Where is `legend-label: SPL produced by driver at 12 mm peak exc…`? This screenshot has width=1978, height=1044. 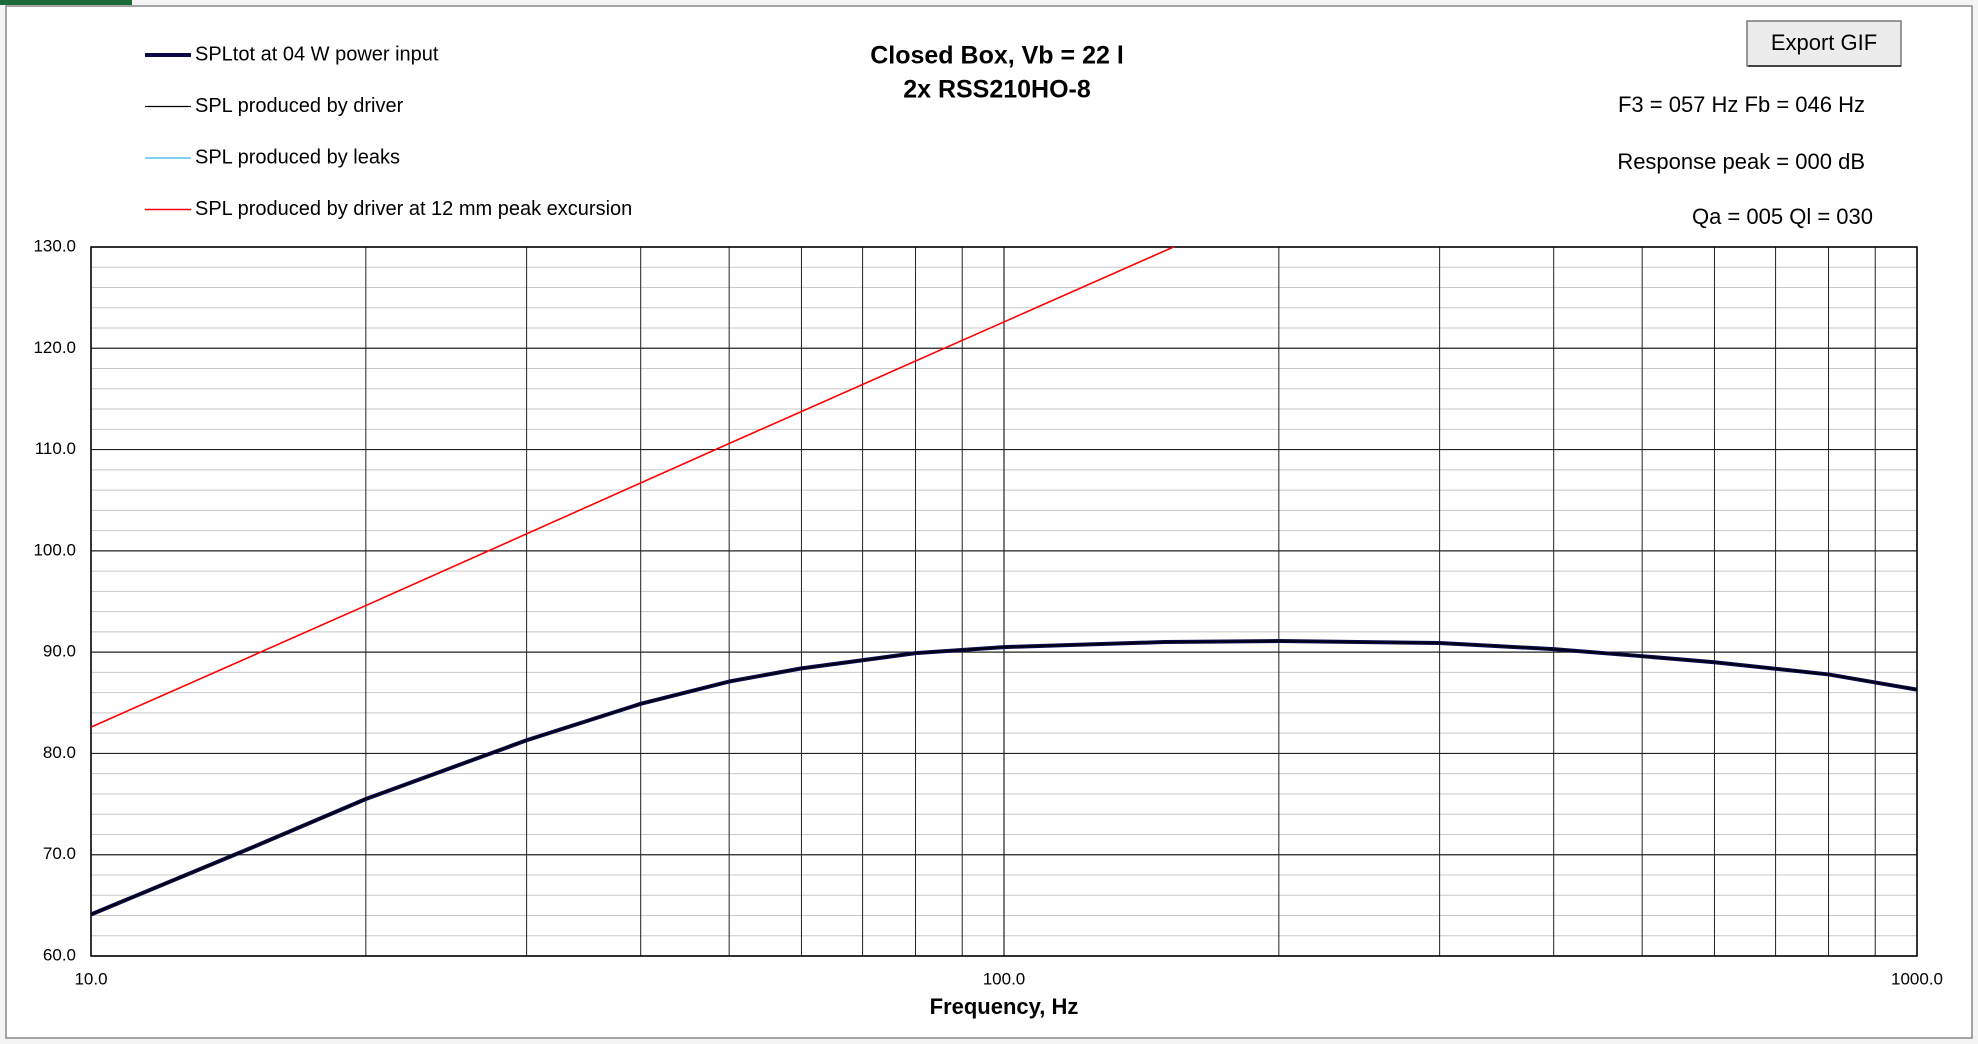 legend-label: SPL produced by driver at 12 mm peak exc… is located at coordinates (413, 209).